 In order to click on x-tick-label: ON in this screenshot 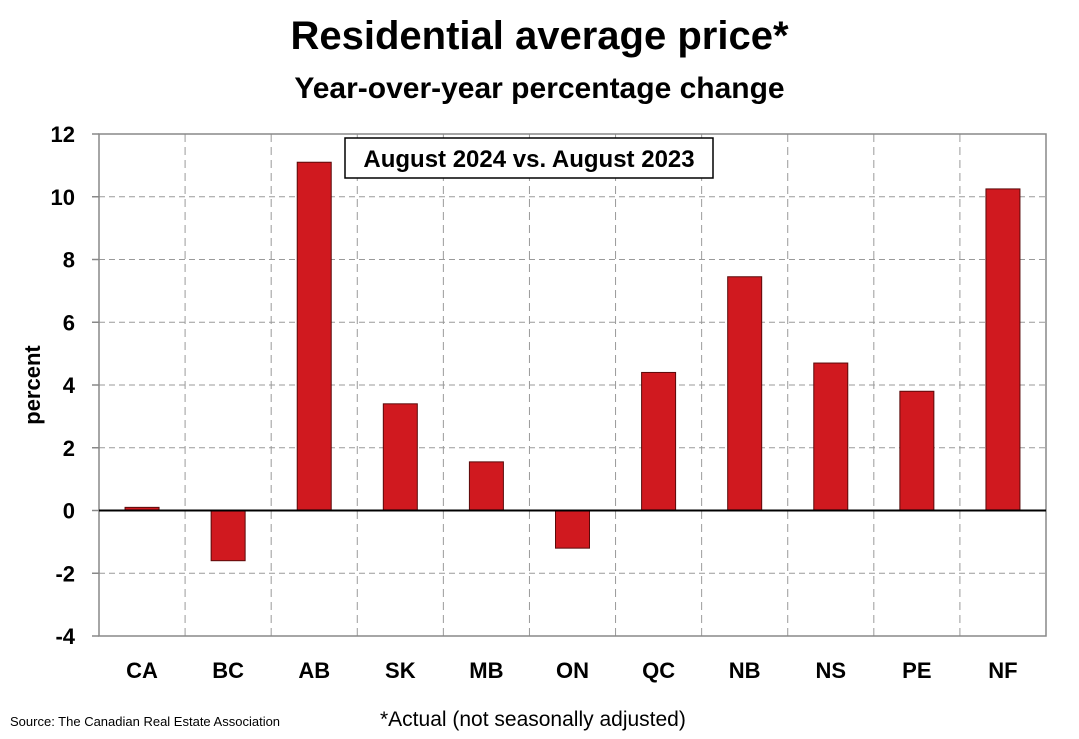, I will do `click(572, 670)`.